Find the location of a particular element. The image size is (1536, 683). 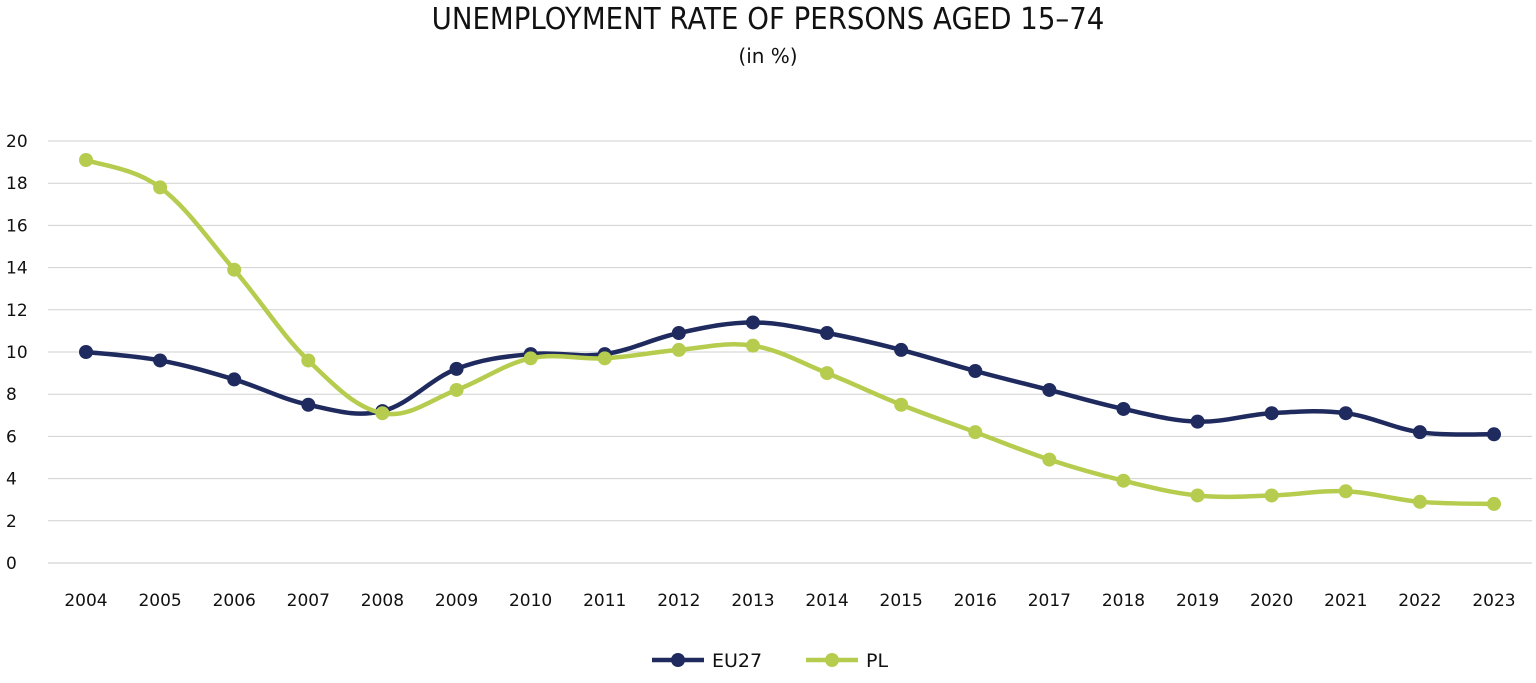

x-tick-label: 2010 is located at coordinates (530, 601).